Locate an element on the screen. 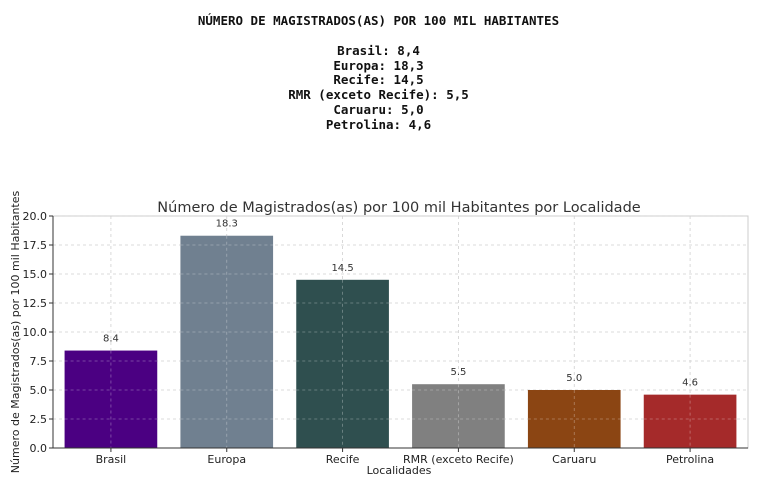 The width and height of the screenshot is (757, 486). bar-caruaru is located at coordinates (574, 419).